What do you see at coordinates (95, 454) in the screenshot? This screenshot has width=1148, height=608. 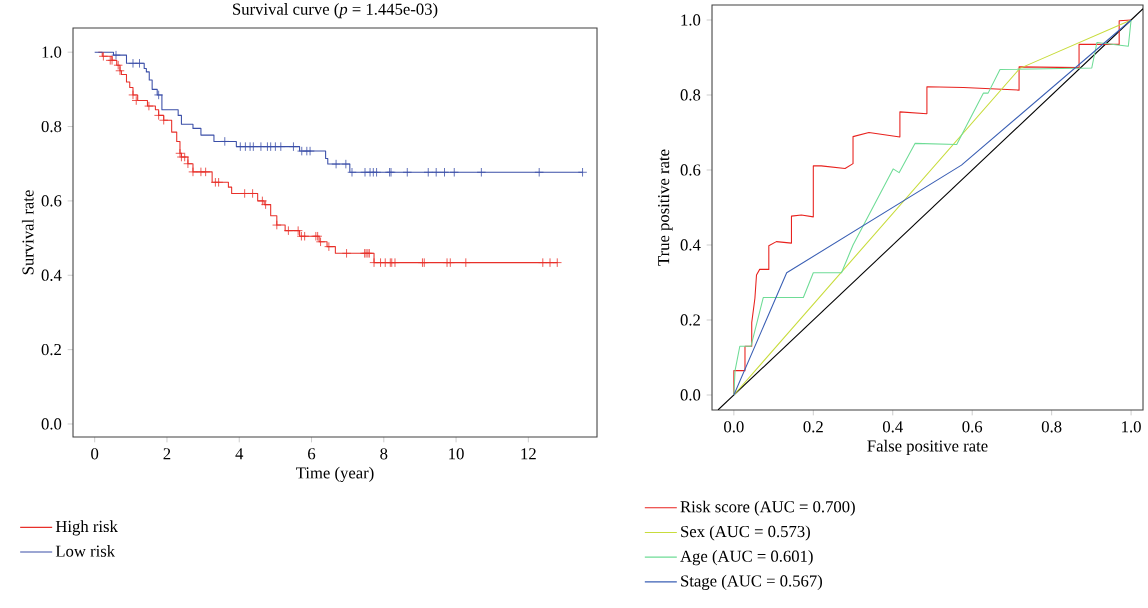 I see `x-tick-label: 0` at bounding box center [95, 454].